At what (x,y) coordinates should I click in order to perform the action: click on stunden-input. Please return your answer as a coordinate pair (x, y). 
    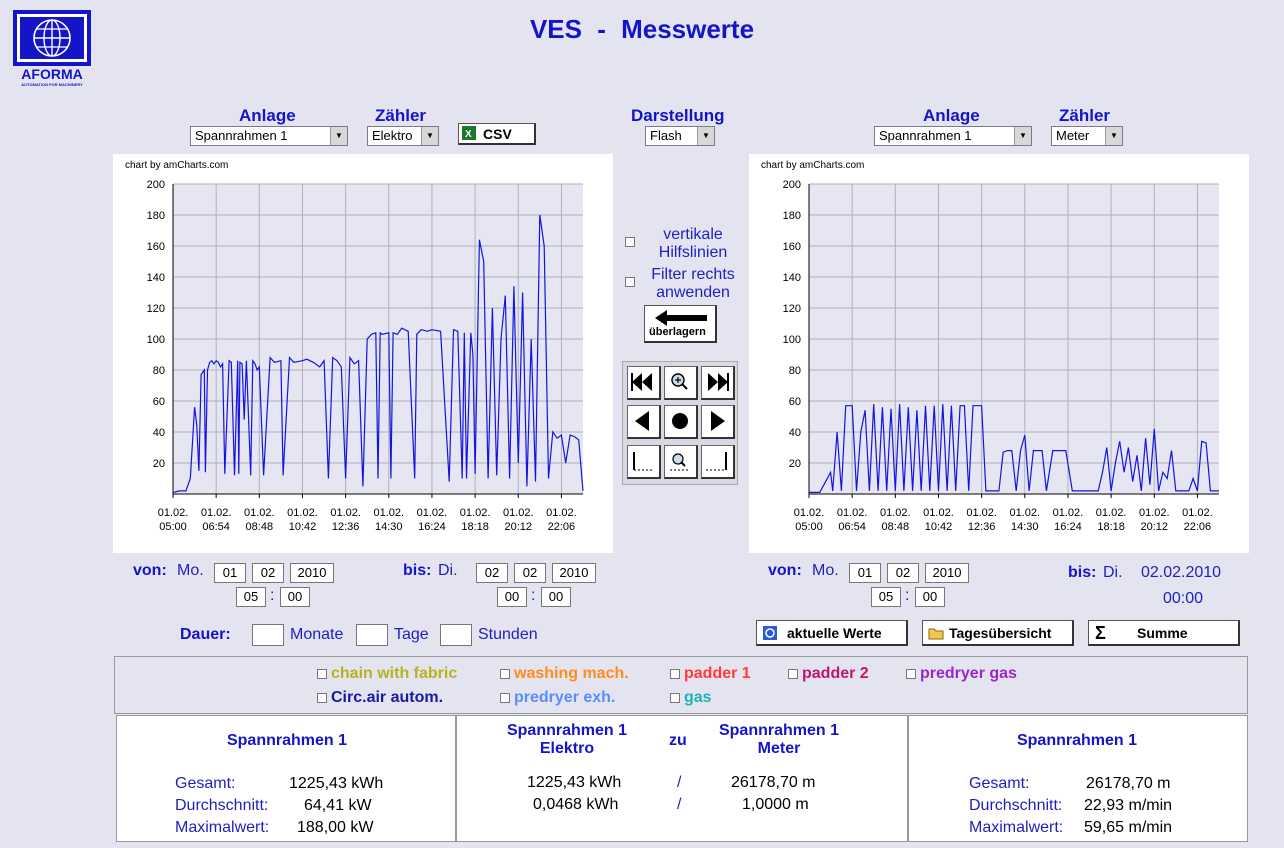
    Looking at the image, I should click on (456, 635).